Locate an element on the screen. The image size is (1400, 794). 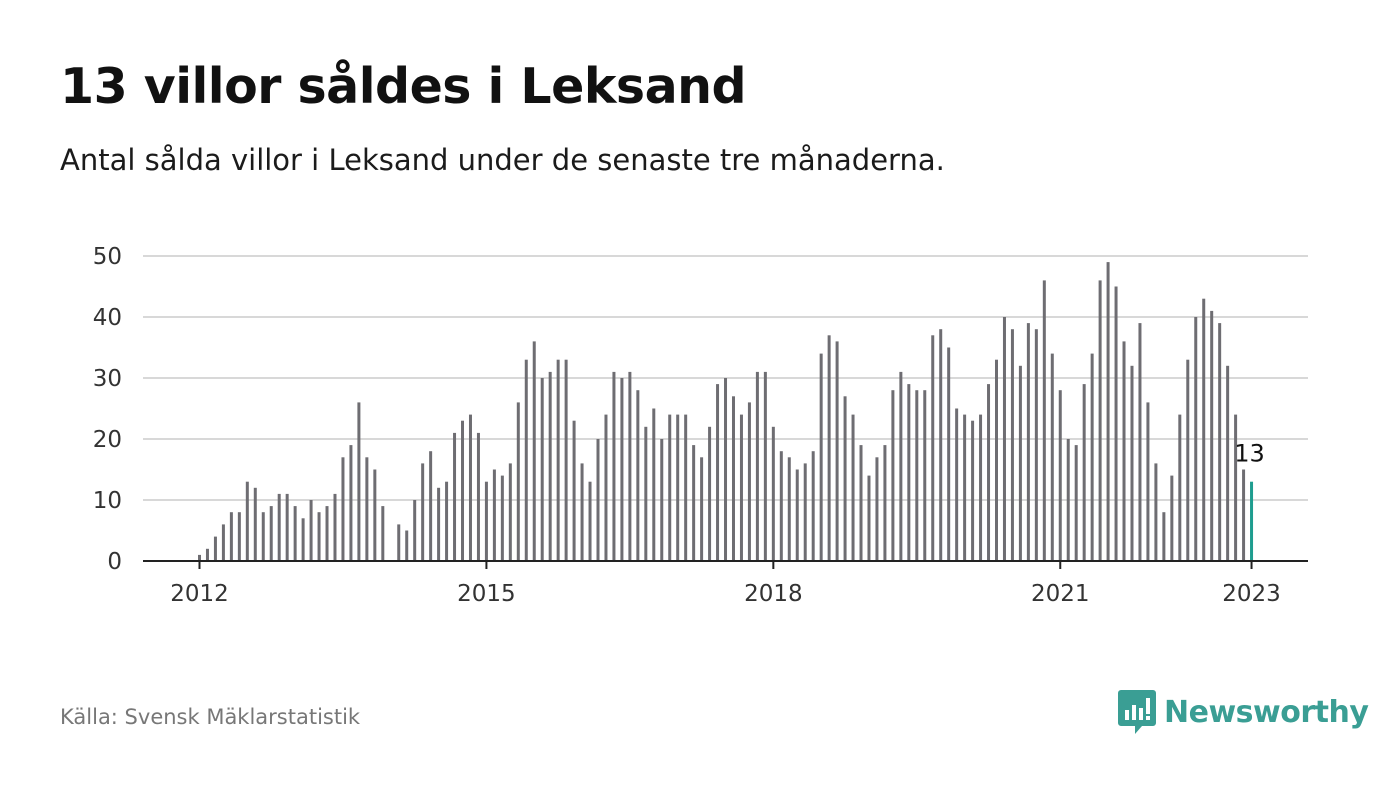
y-tick-label: 10 is located at coordinates (107, 501).